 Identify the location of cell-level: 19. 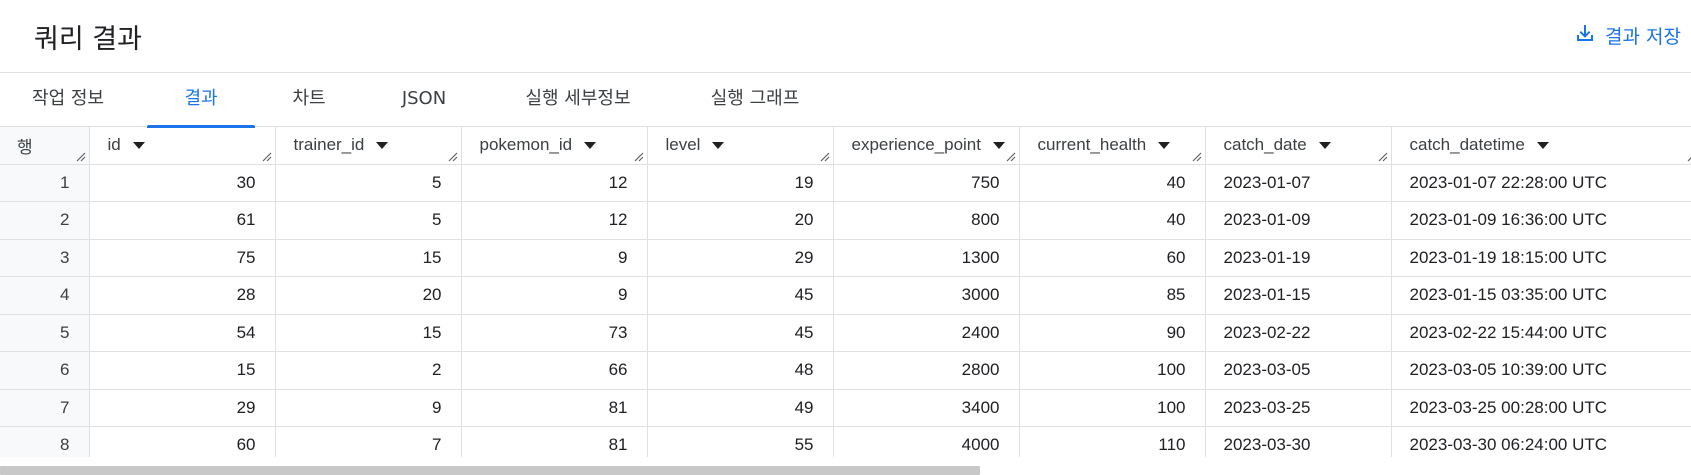
(740, 183).